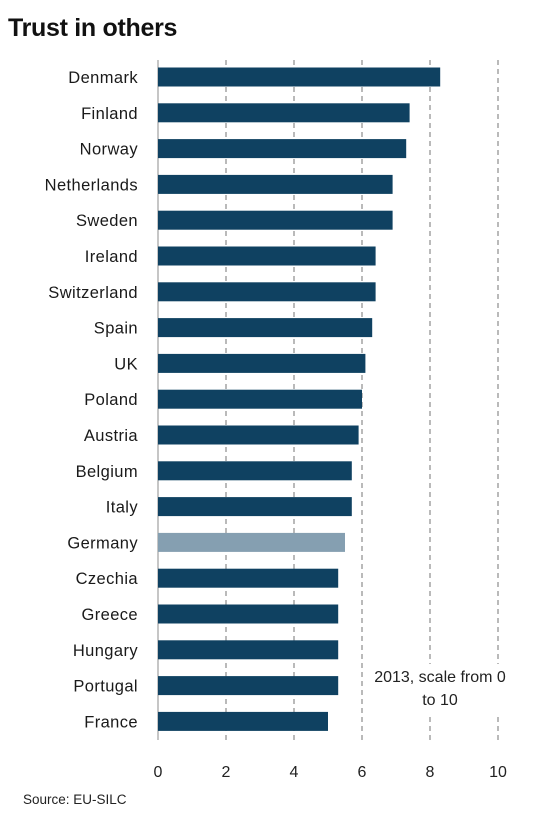 This screenshot has height=830, width=543. I want to click on x-tick-label: 0, so click(158, 772).